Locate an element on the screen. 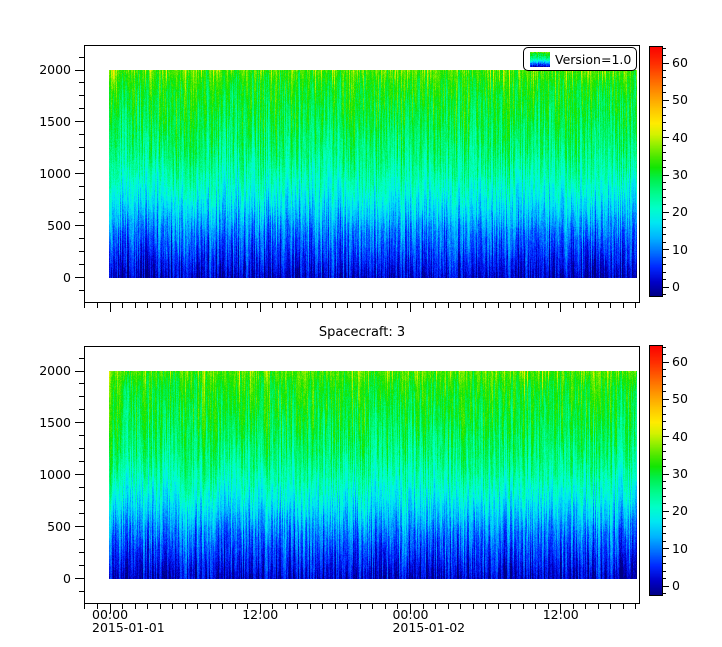  colorbar-tick-label: 0 is located at coordinates (676, 286).